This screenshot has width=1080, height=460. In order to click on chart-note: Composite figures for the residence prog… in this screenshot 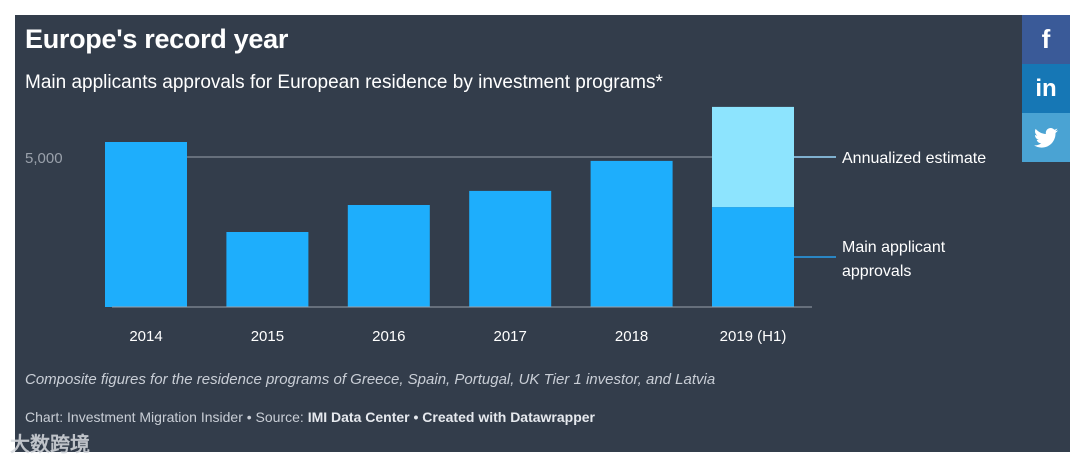, I will do `click(370, 379)`.